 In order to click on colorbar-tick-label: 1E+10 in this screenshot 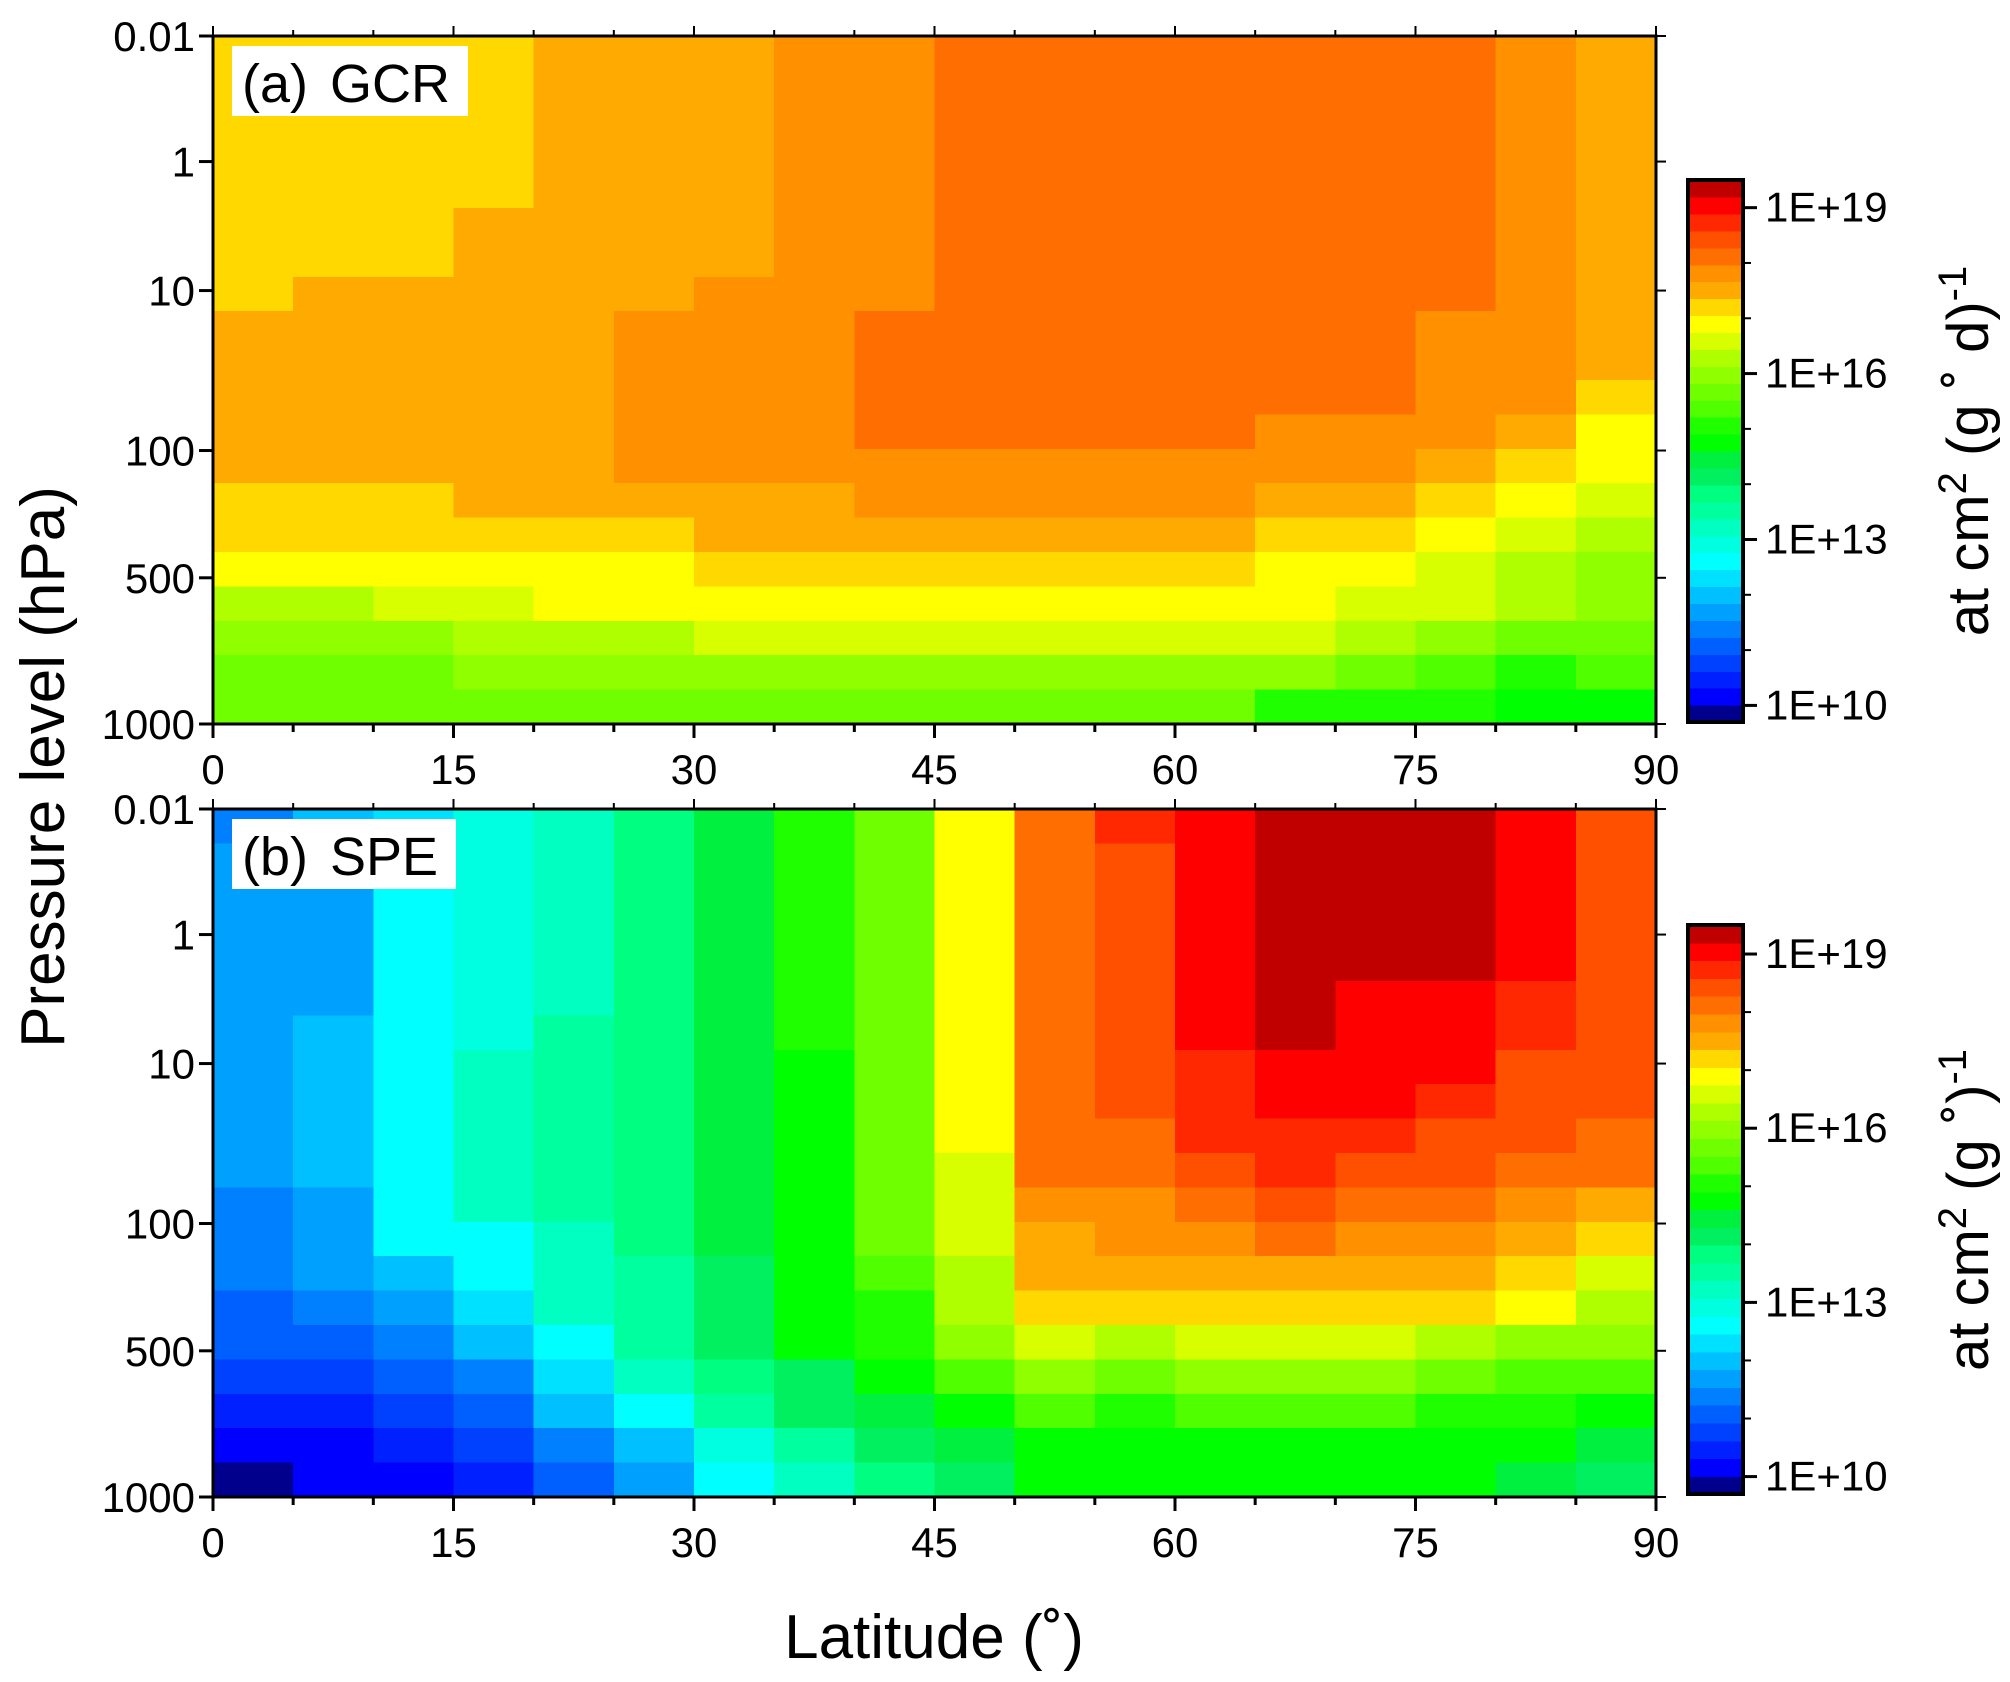, I will do `click(1826, 1476)`.